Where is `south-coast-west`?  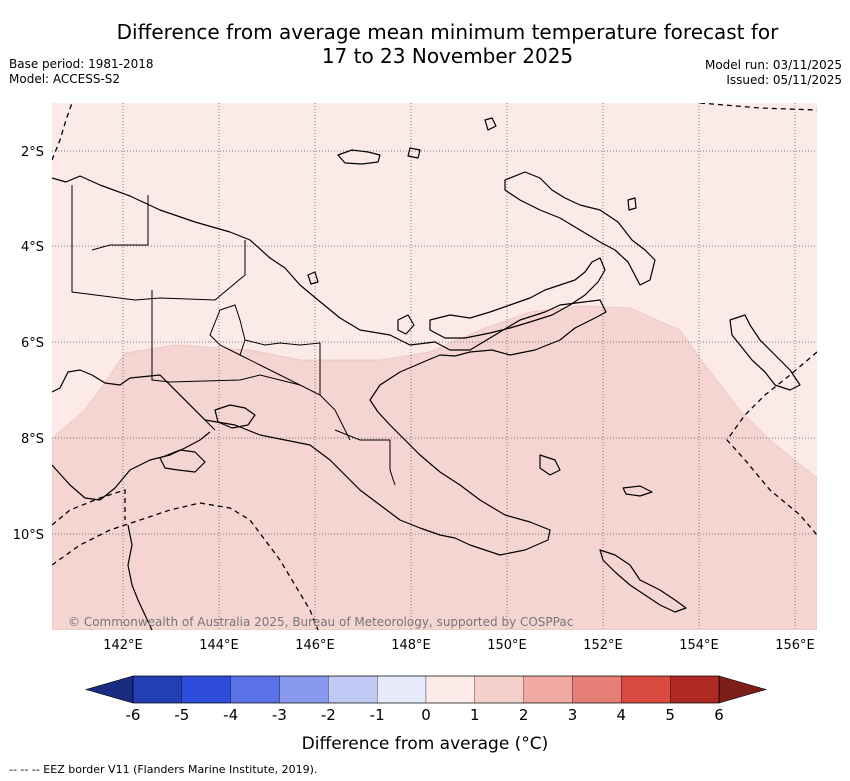
south-coast-west is located at coordinates (131, 466).